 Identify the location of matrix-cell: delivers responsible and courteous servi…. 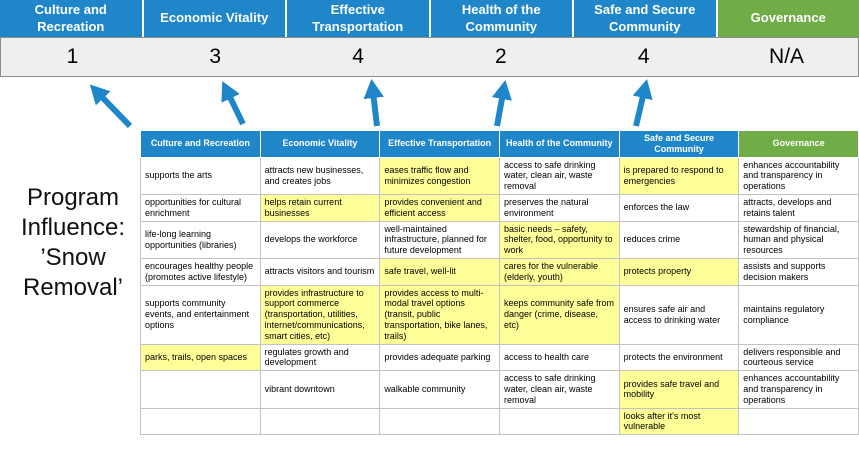
(798, 357).